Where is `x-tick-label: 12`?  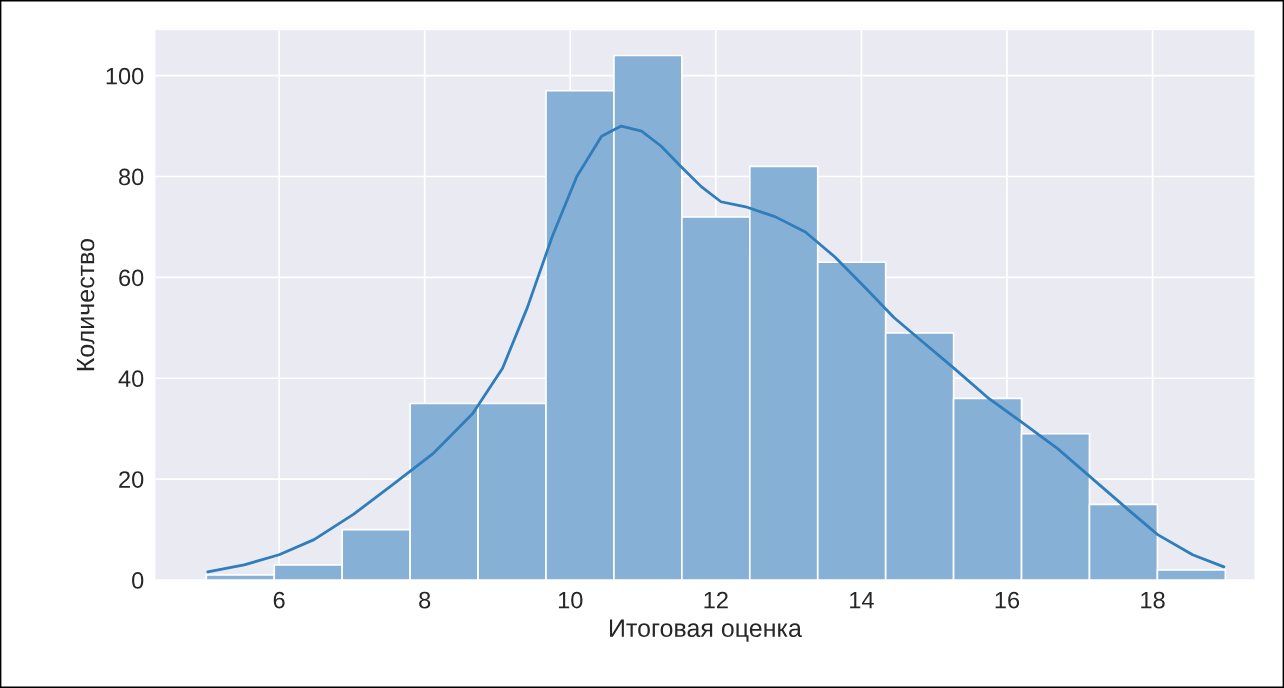
x-tick-label: 12 is located at coordinates (716, 600).